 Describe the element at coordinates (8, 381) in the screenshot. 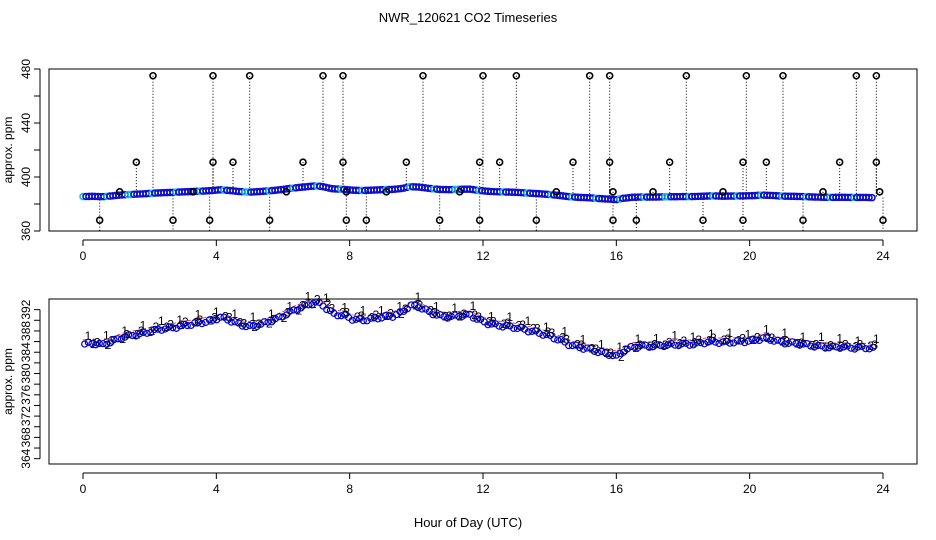

I see `y-axis-label: approx. ppm` at that location.